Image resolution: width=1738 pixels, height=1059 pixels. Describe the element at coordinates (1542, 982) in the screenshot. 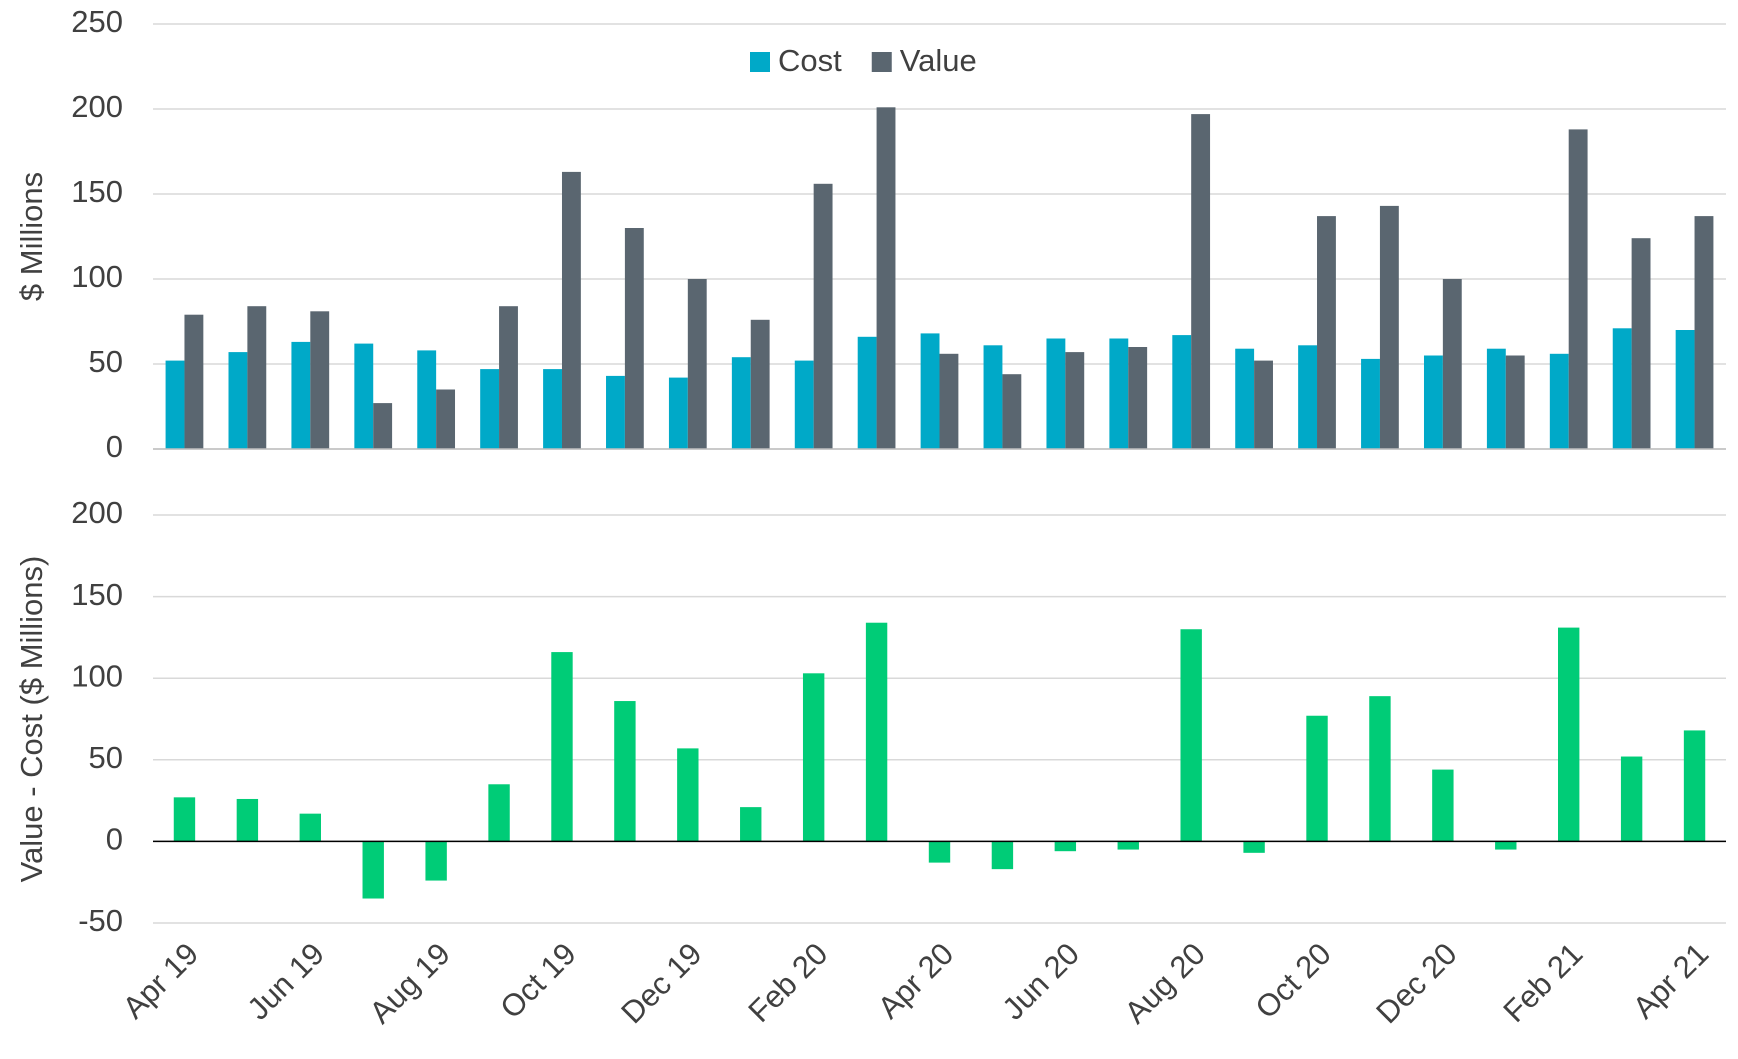

I see `x-tick-label: Feb 21` at that location.